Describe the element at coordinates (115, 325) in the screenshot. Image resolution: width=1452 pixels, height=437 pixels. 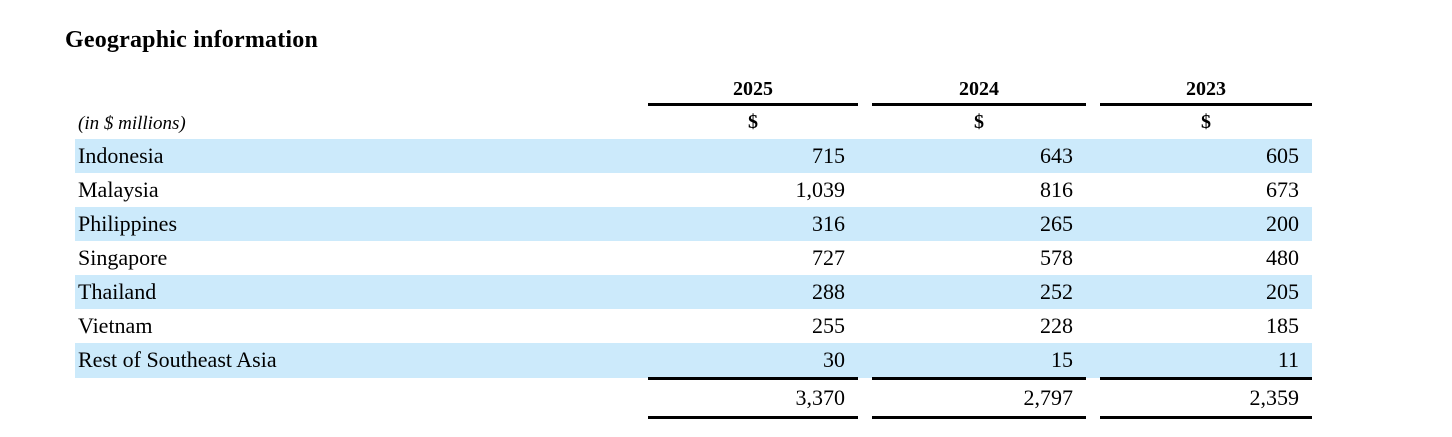
I see `row-label: Vietnam` at that location.